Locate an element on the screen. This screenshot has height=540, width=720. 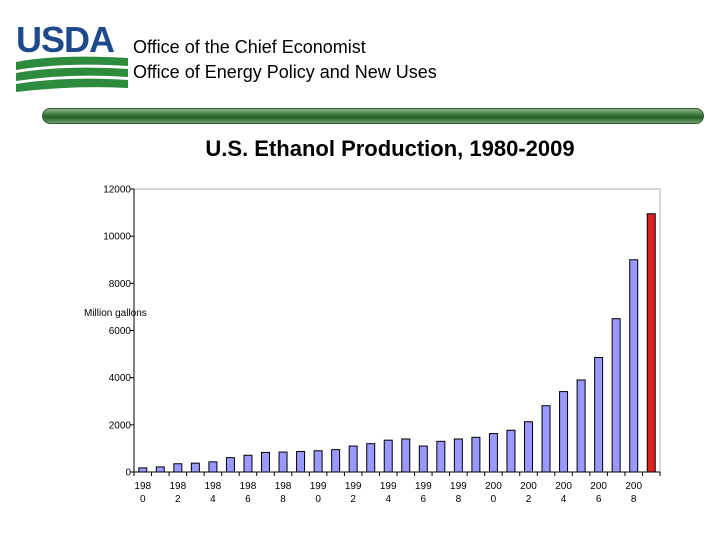
bar-2006 is located at coordinates (599, 415).